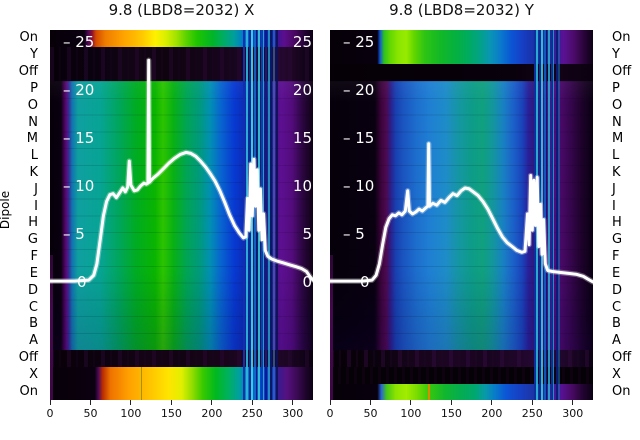 The image size is (640, 440). I want to click on row-label-right-b-17: B, so click(616, 324).